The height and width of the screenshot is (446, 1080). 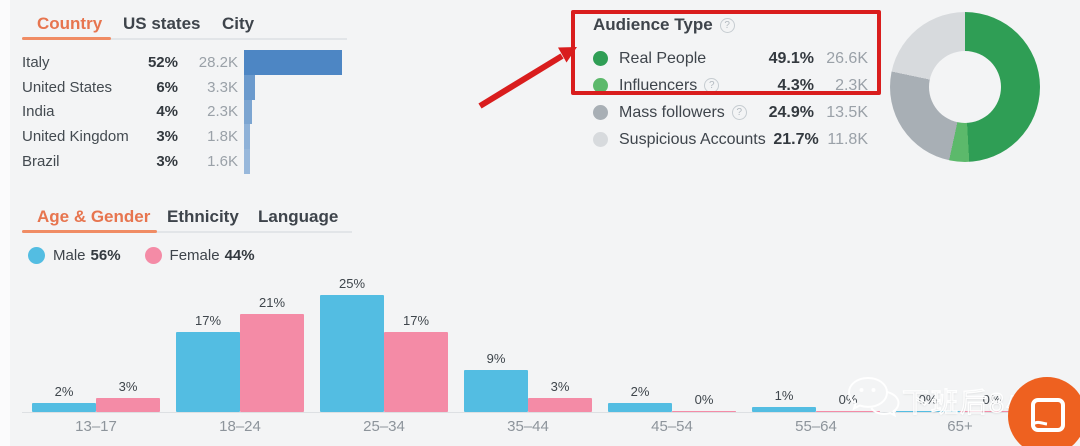 What do you see at coordinates (89, 231) in the screenshot?
I see `demo-active-tab-underline` at bounding box center [89, 231].